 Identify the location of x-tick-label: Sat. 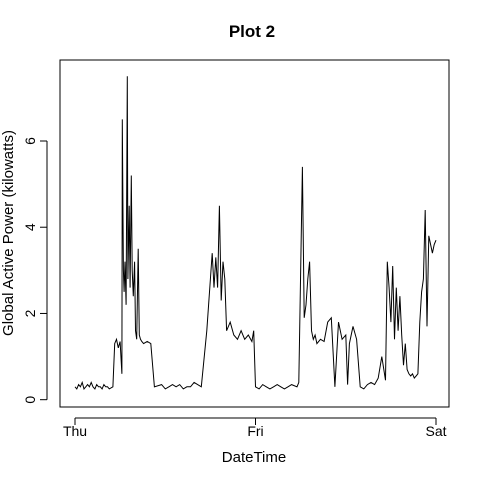
(435, 431).